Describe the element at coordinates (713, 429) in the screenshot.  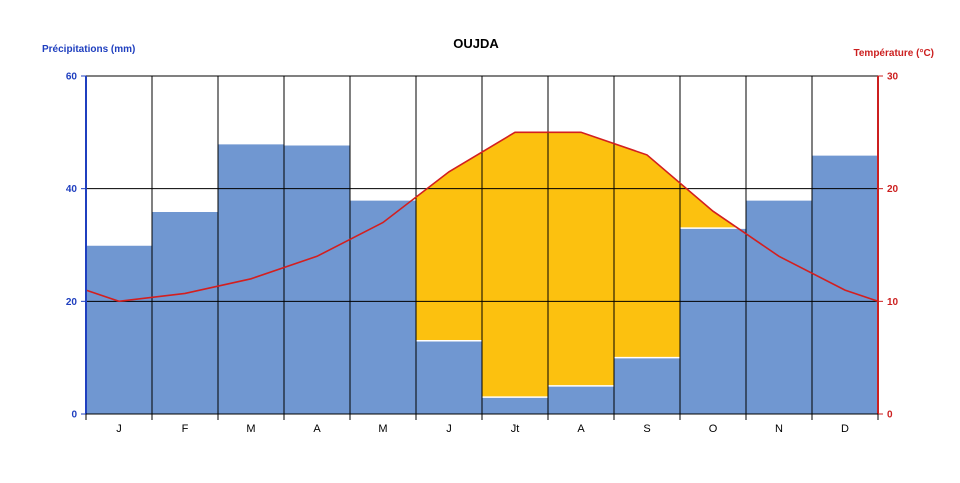
I see `month-label: O` at that location.